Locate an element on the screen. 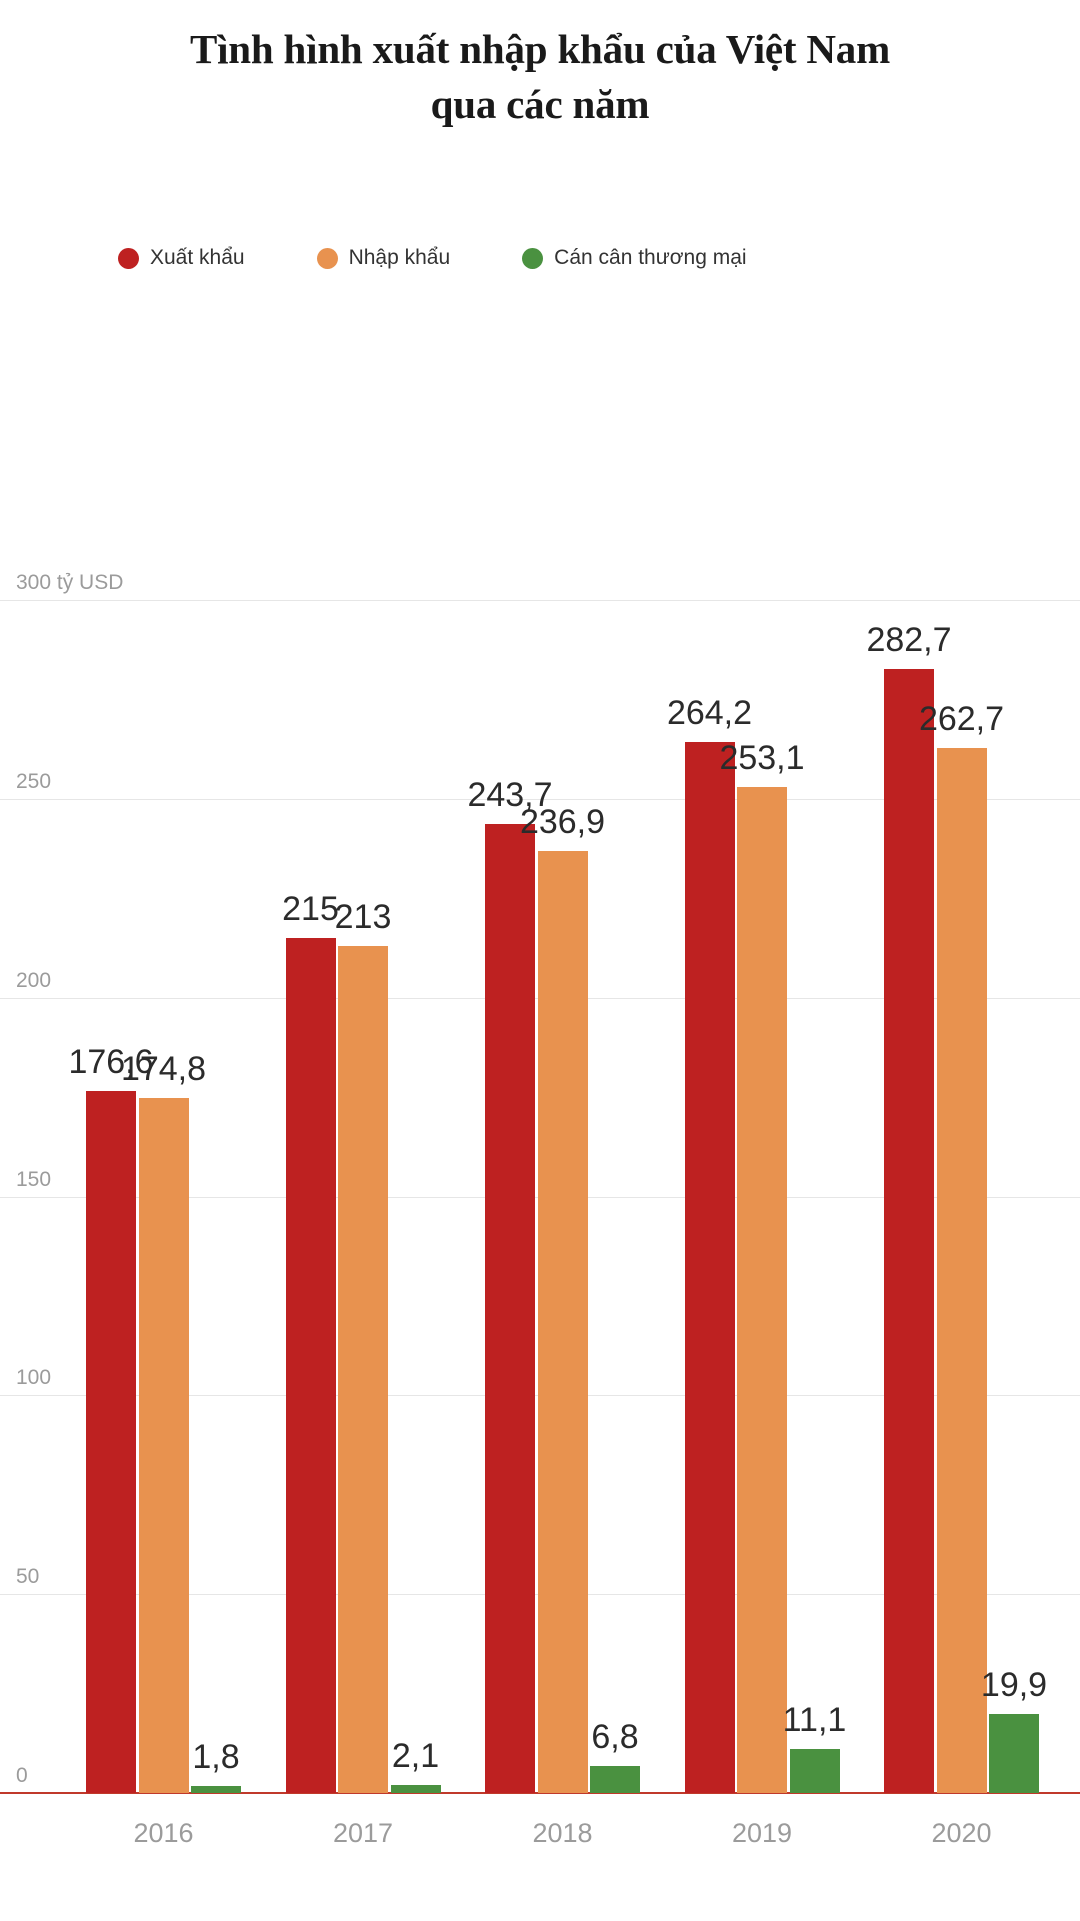 This screenshot has height=1921, width=1080. title-line-2: qua các năm is located at coordinates (540, 103).